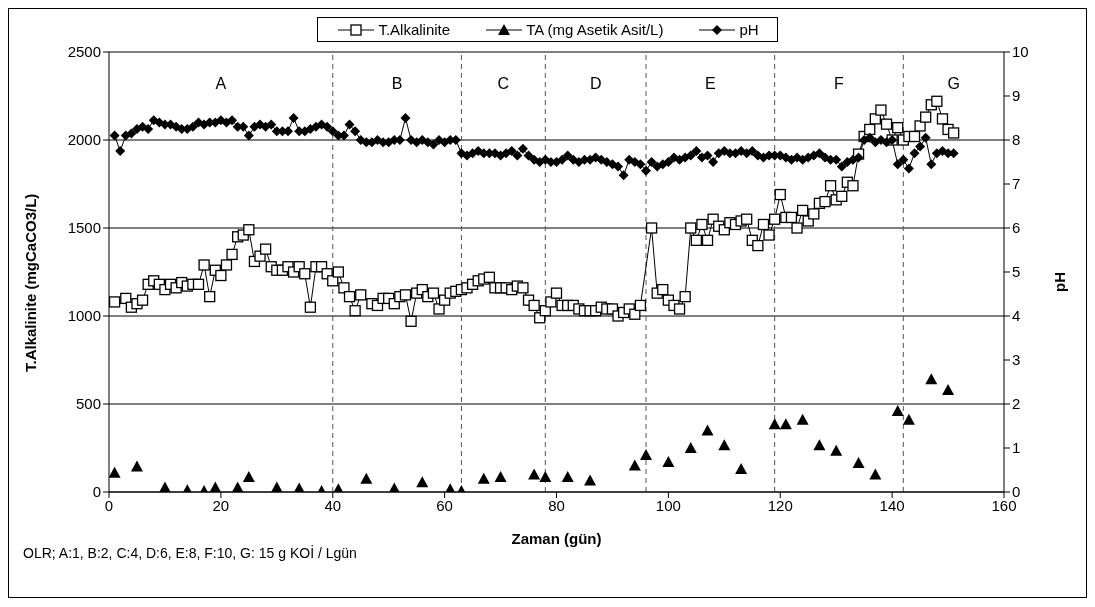 The height and width of the screenshot is (607, 1095). What do you see at coordinates (1016, 360) in the screenshot?
I see `y2-tick-label: 3` at bounding box center [1016, 360].